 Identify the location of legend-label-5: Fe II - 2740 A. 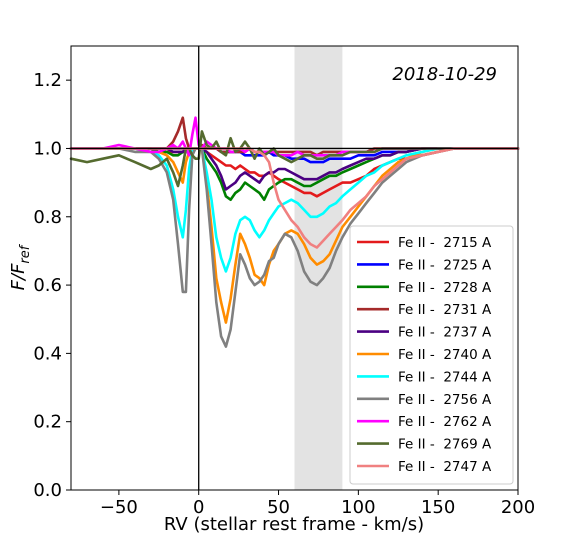
(445, 355).